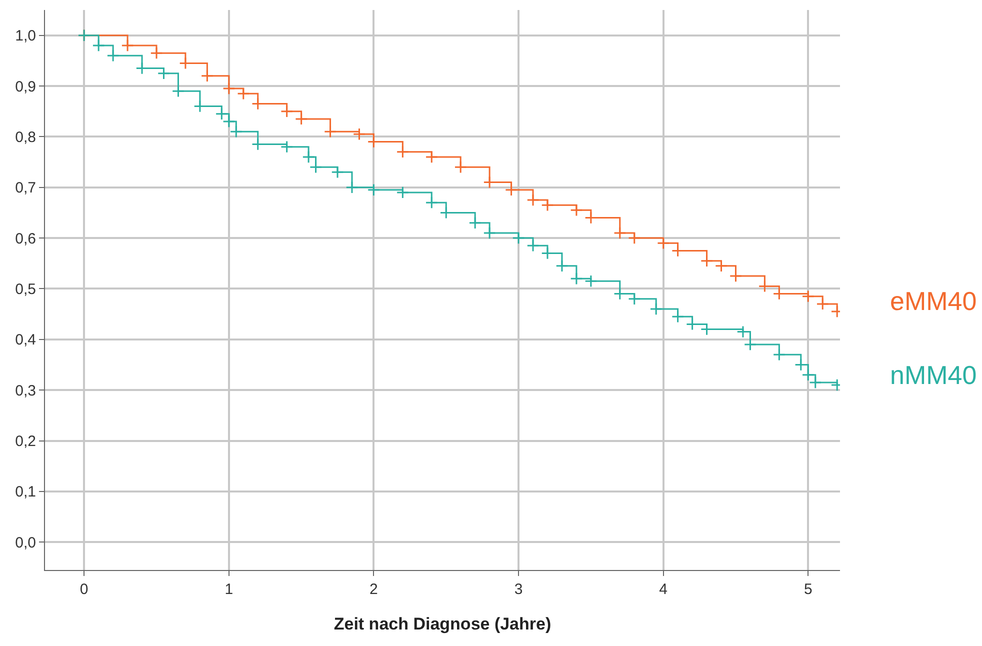 The width and height of the screenshot is (982, 646). What do you see at coordinates (25, 492) in the screenshot?
I see `y-tick-label: 0,1` at bounding box center [25, 492].